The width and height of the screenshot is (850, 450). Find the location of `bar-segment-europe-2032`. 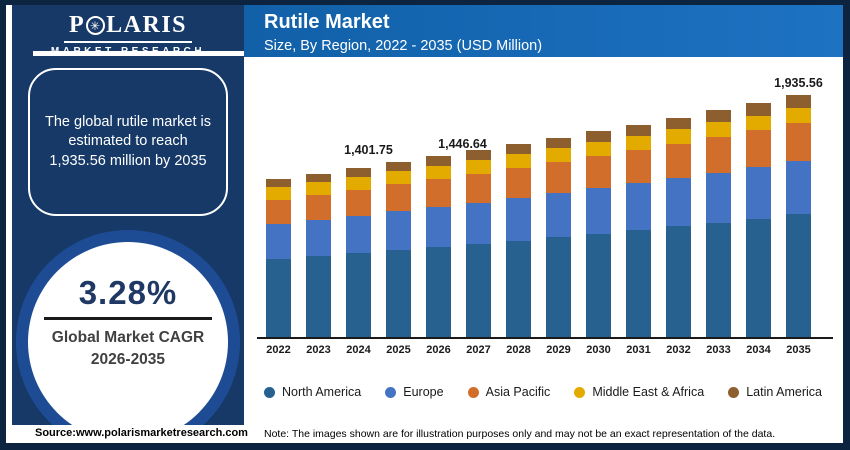

bar-segment-europe-2032 is located at coordinates (678, 202).